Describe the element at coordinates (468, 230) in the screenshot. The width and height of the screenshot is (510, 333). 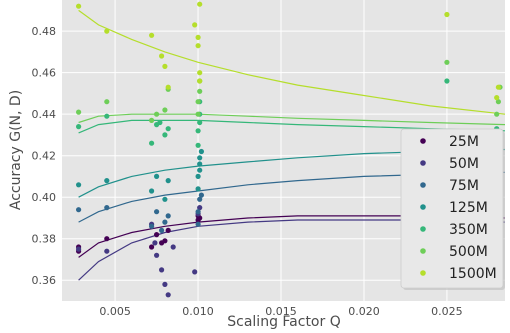
I see `legend-label: 350M` at that location.